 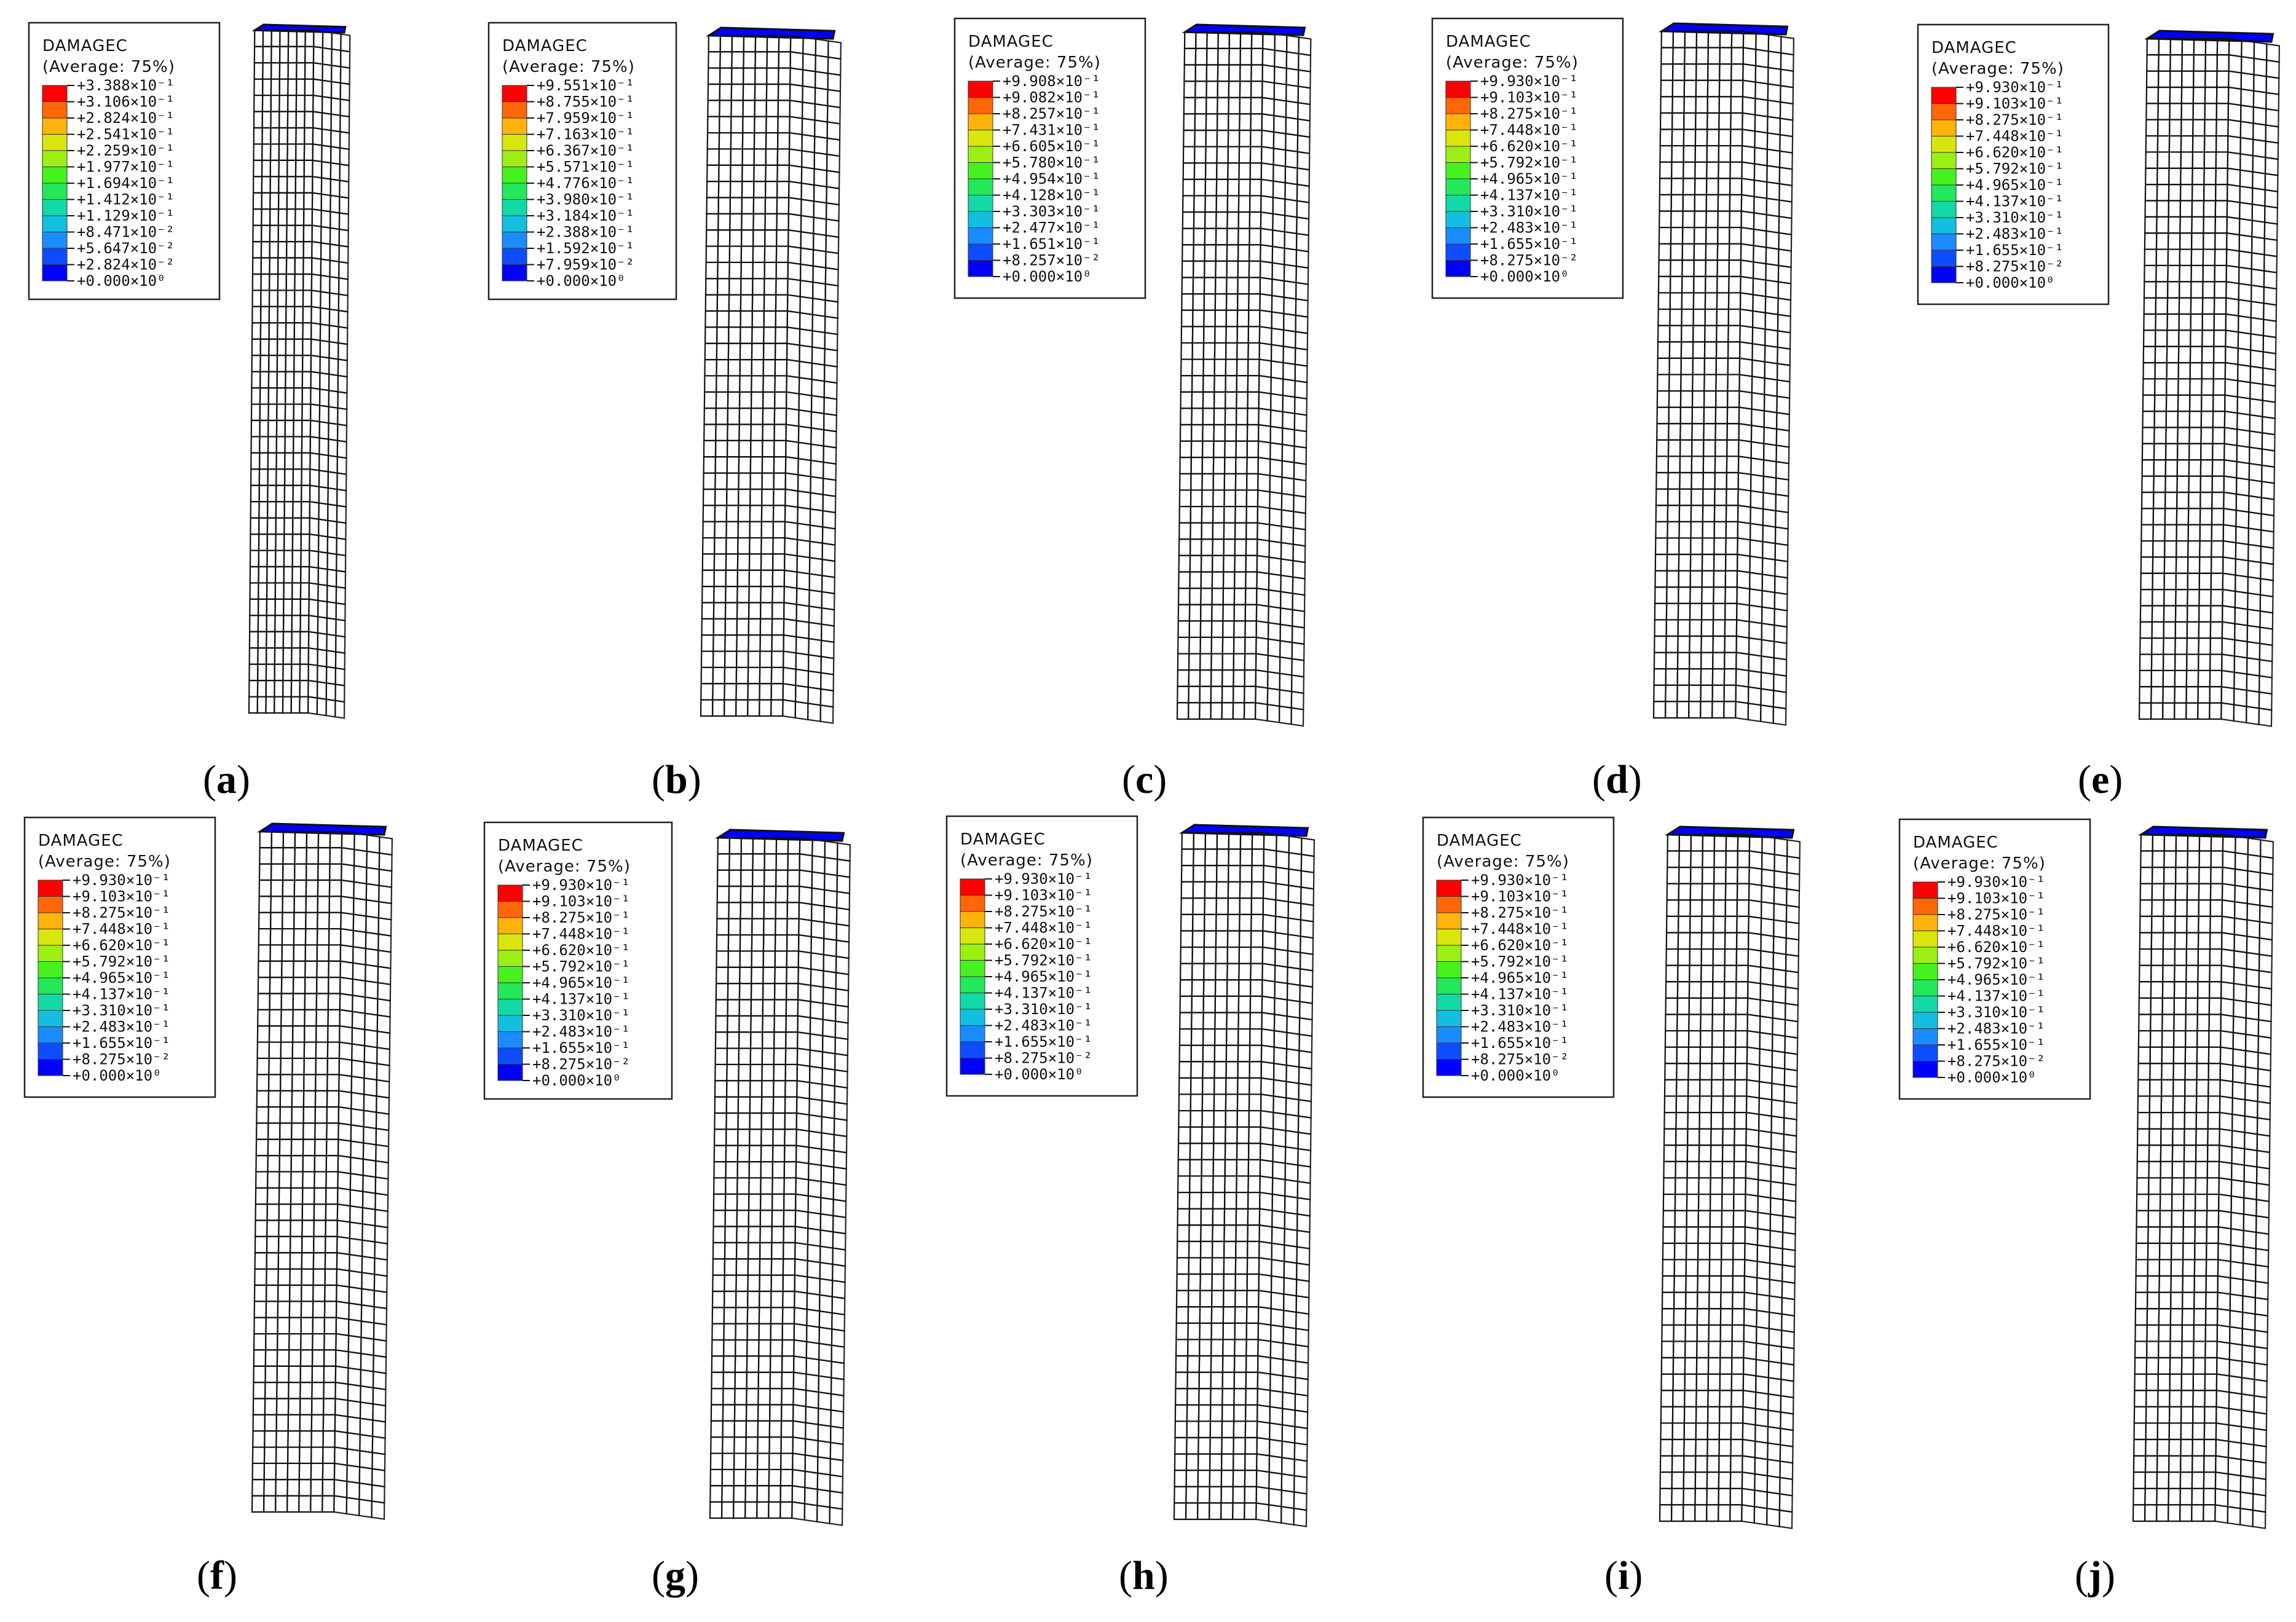 I want to click on beam-top-cap, so click(x=2203, y=832).